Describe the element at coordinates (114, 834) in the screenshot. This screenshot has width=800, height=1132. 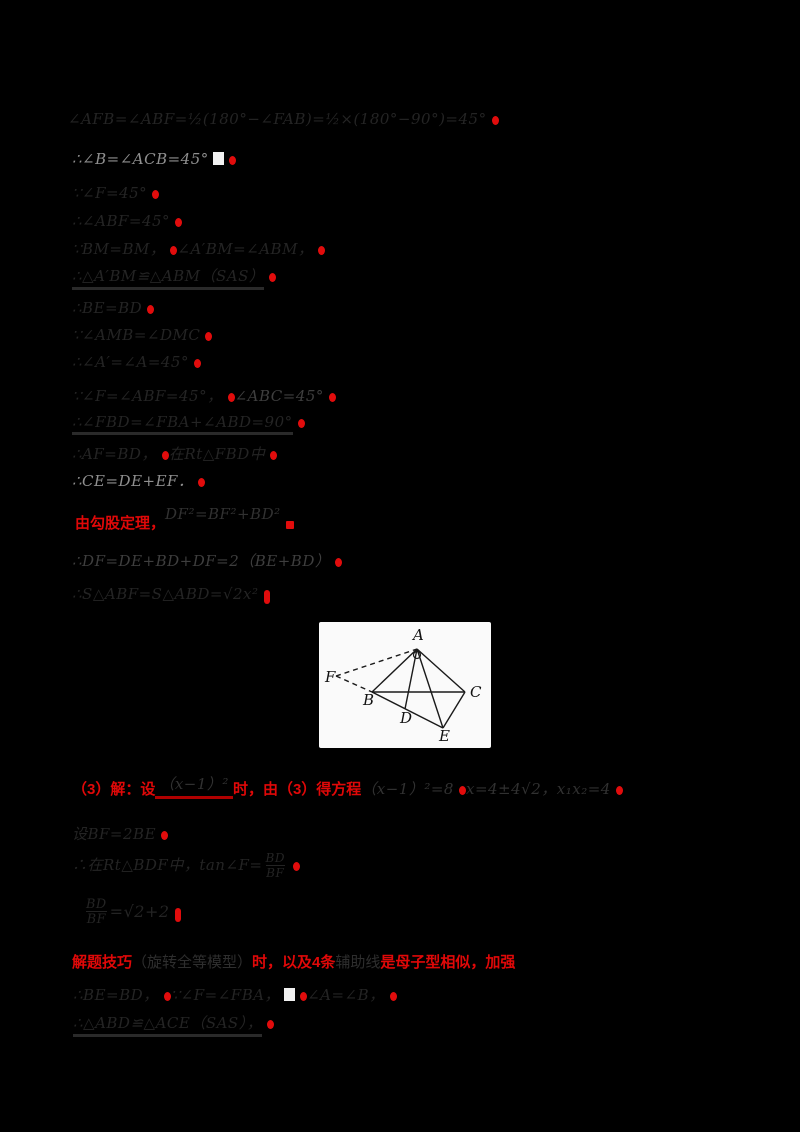
I see `math-segment: 设BF=2BE` at that location.